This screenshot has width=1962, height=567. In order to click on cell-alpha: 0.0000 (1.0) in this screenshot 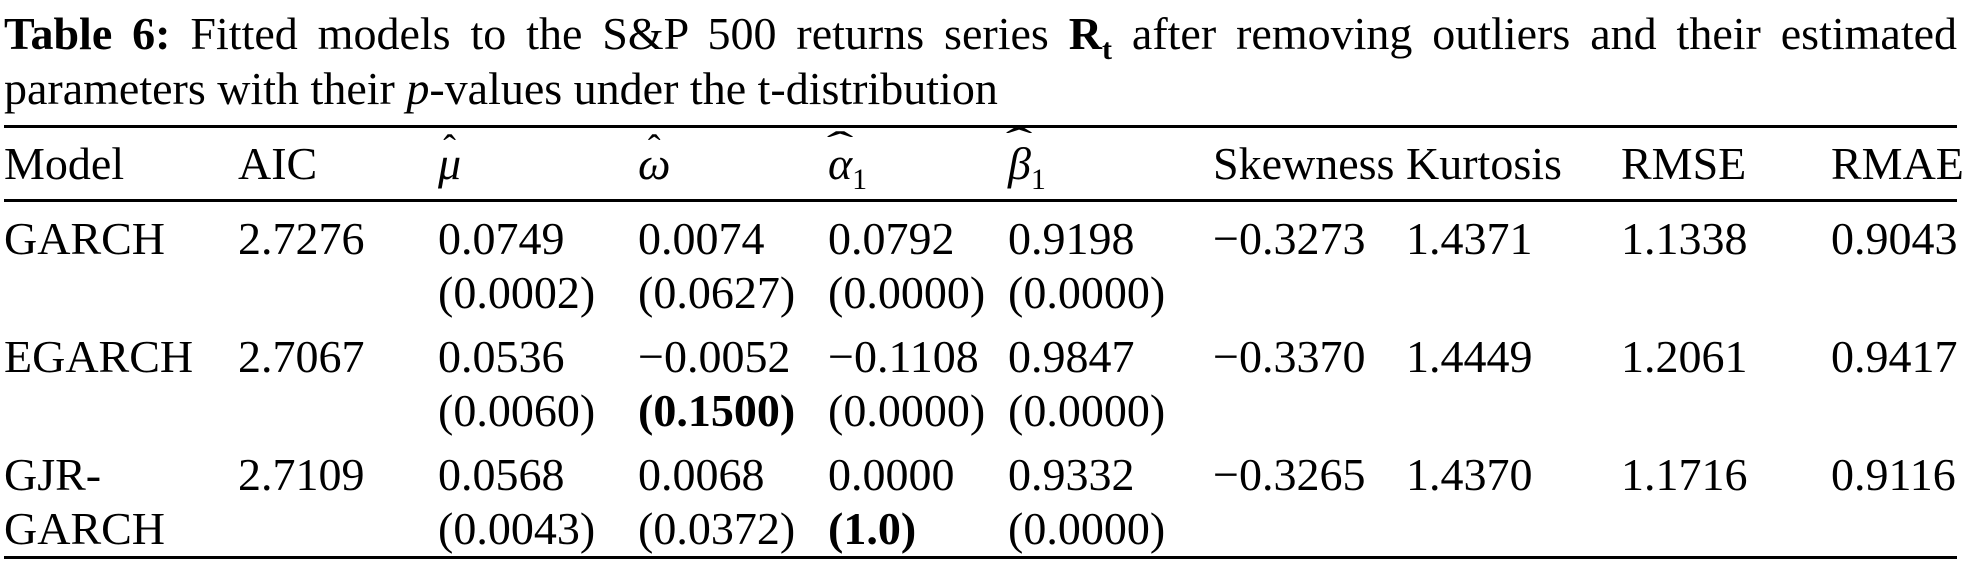, I will do `click(918, 498)`.